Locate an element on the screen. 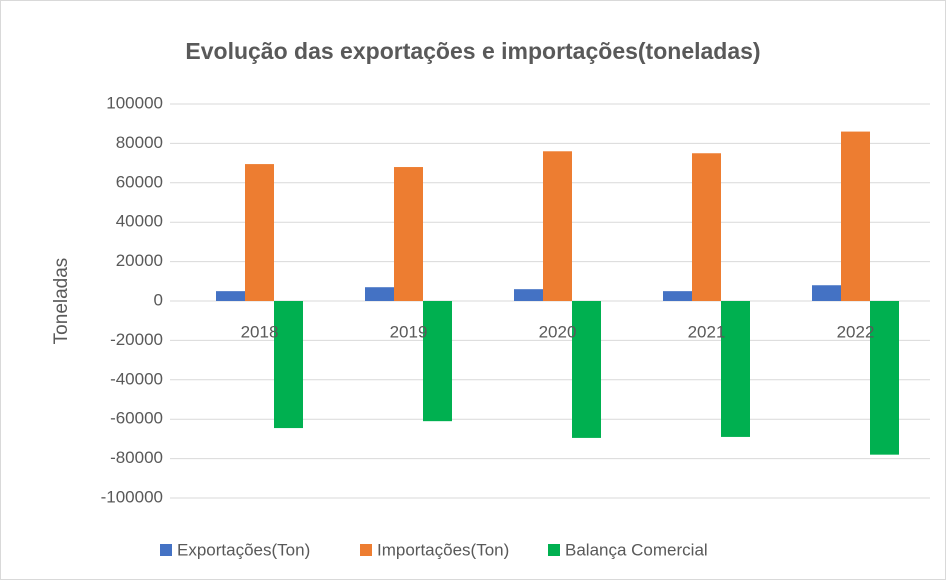  y-tick-label: -20000 is located at coordinates (136, 339).